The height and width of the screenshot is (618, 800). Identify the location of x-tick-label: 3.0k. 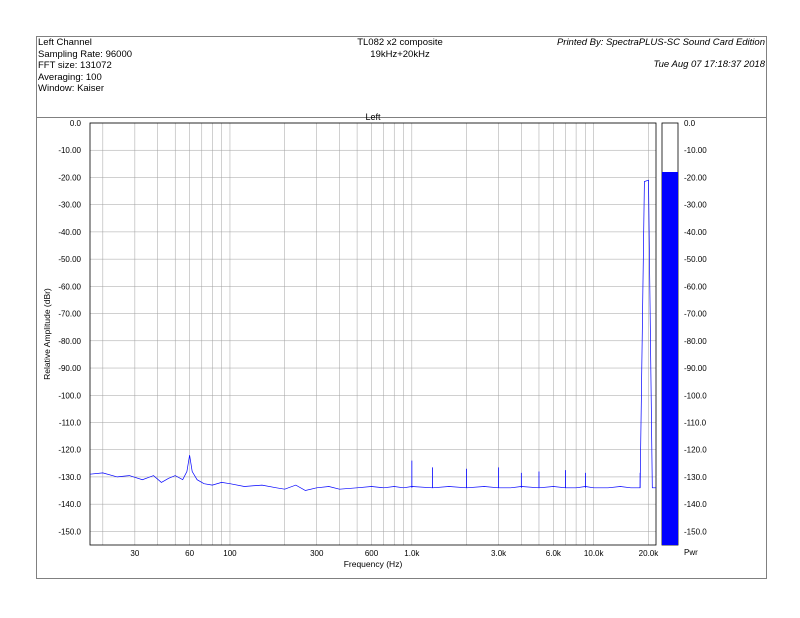
(499, 553).